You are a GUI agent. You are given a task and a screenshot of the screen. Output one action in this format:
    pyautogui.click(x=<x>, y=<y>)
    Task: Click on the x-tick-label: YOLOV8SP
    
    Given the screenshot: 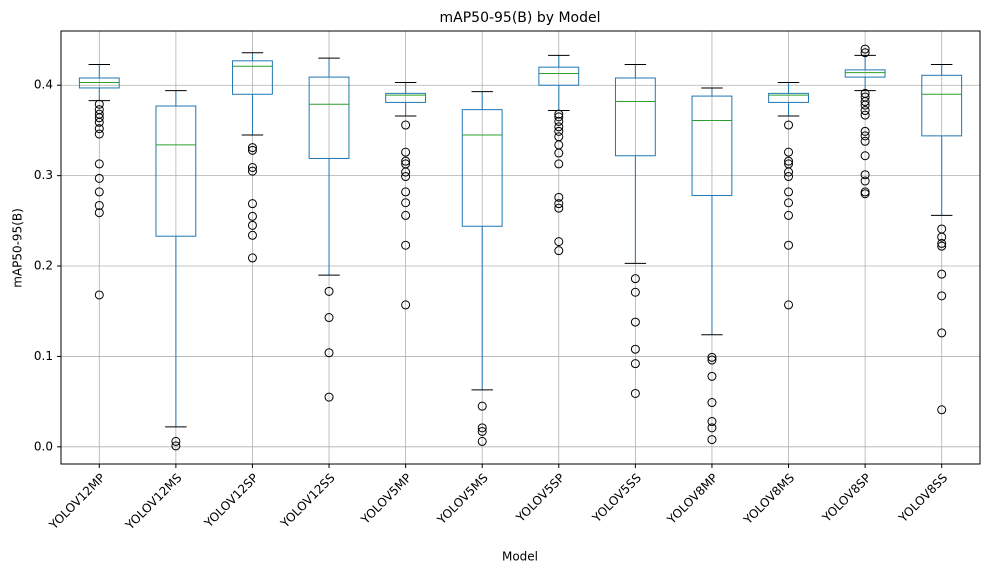 What is the action you would take?
    pyautogui.click(x=846, y=498)
    